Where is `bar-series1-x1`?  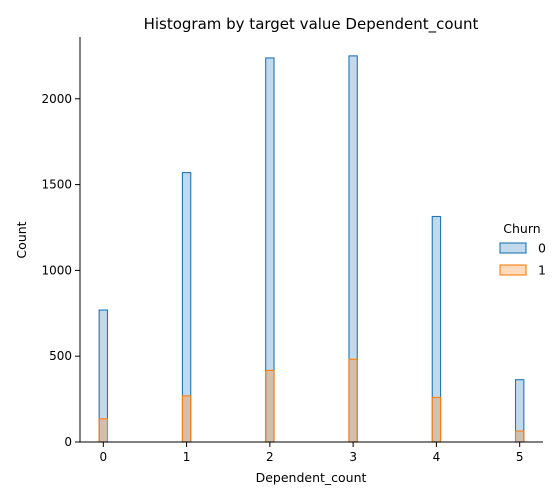 bar-series1-x1 is located at coordinates (186, 419).